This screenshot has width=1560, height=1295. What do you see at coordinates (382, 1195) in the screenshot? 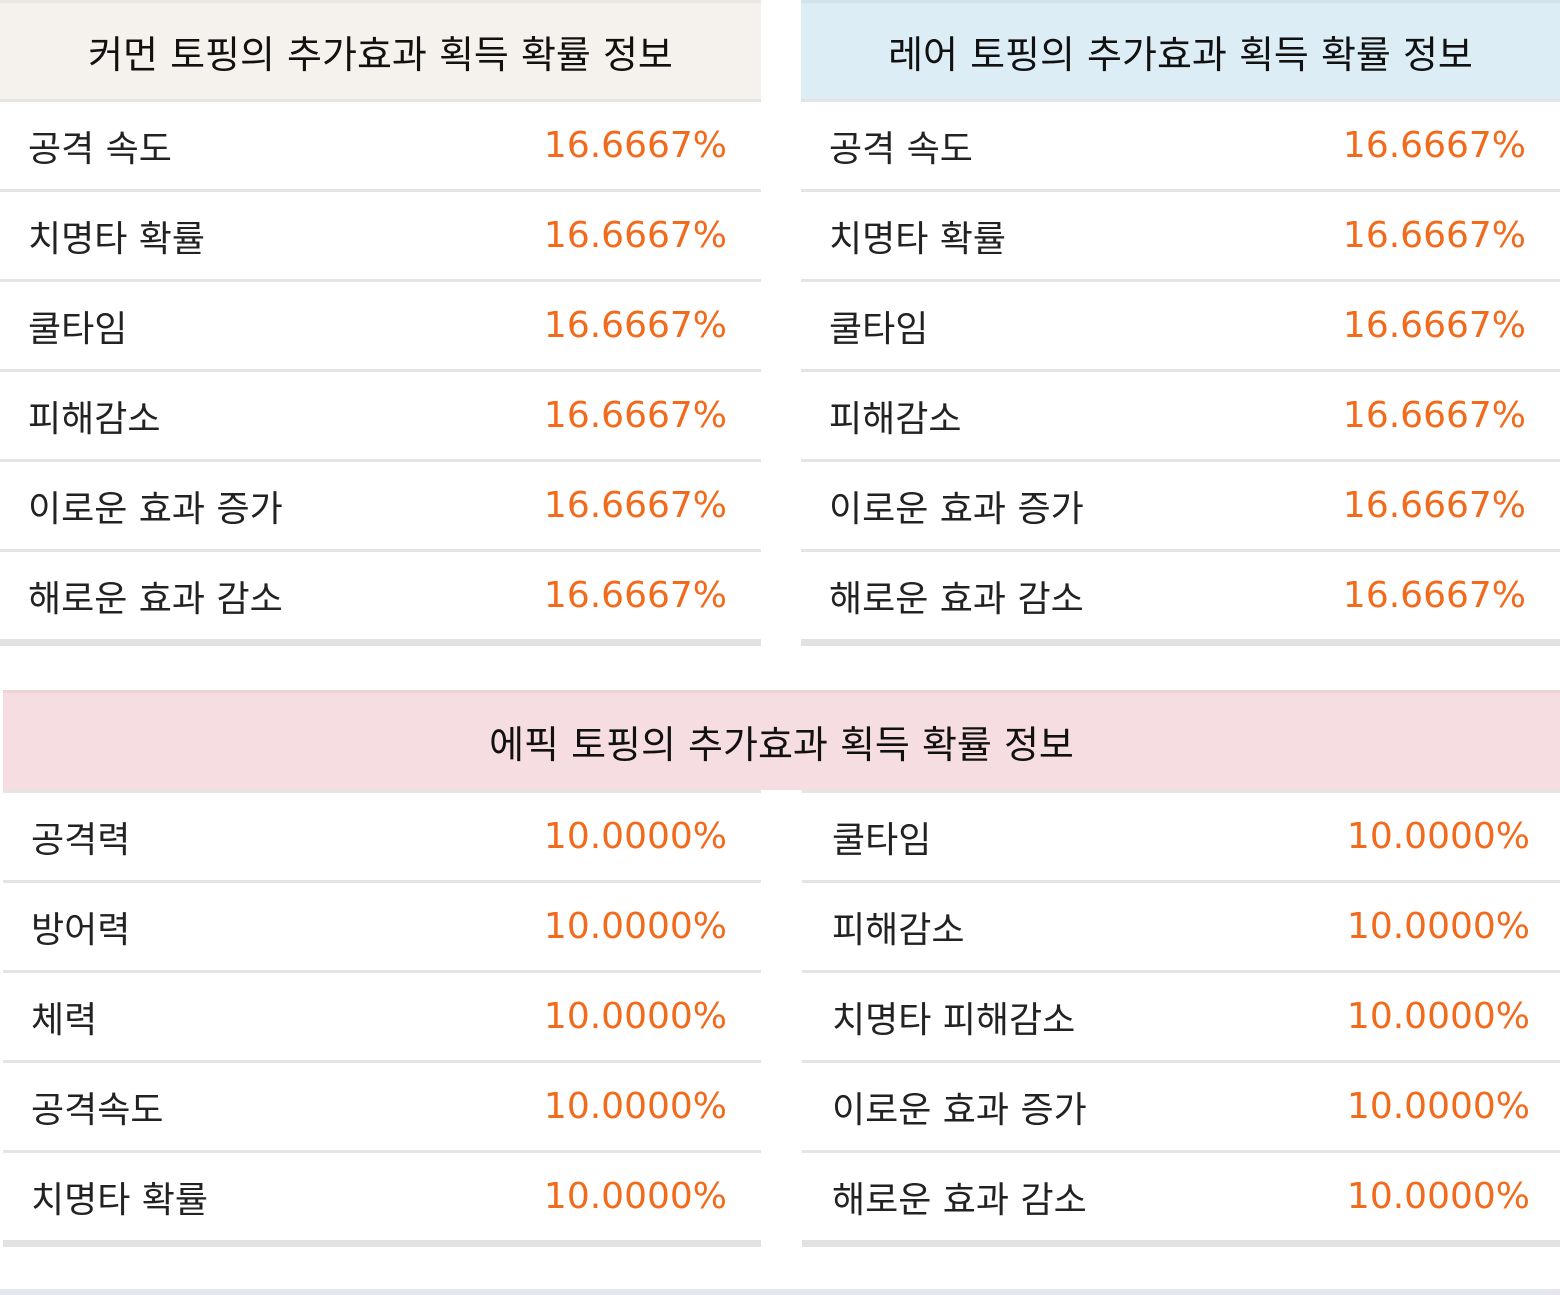
I see `table-row: 치명타 확률 10.0000%` at bounding box center [382, 1195].